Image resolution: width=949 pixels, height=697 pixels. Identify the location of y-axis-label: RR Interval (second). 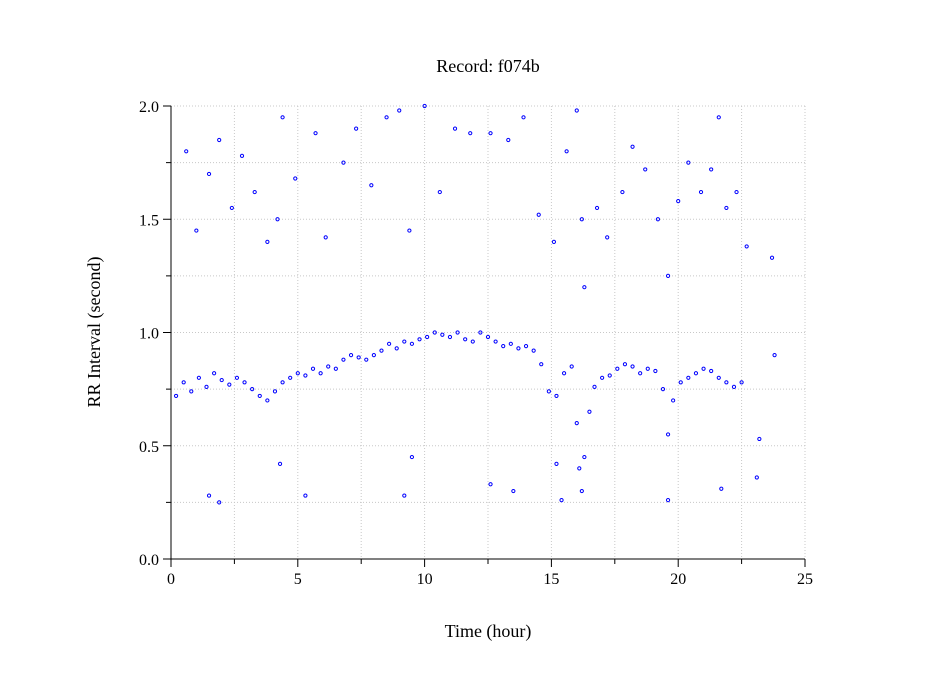
(94, 332).